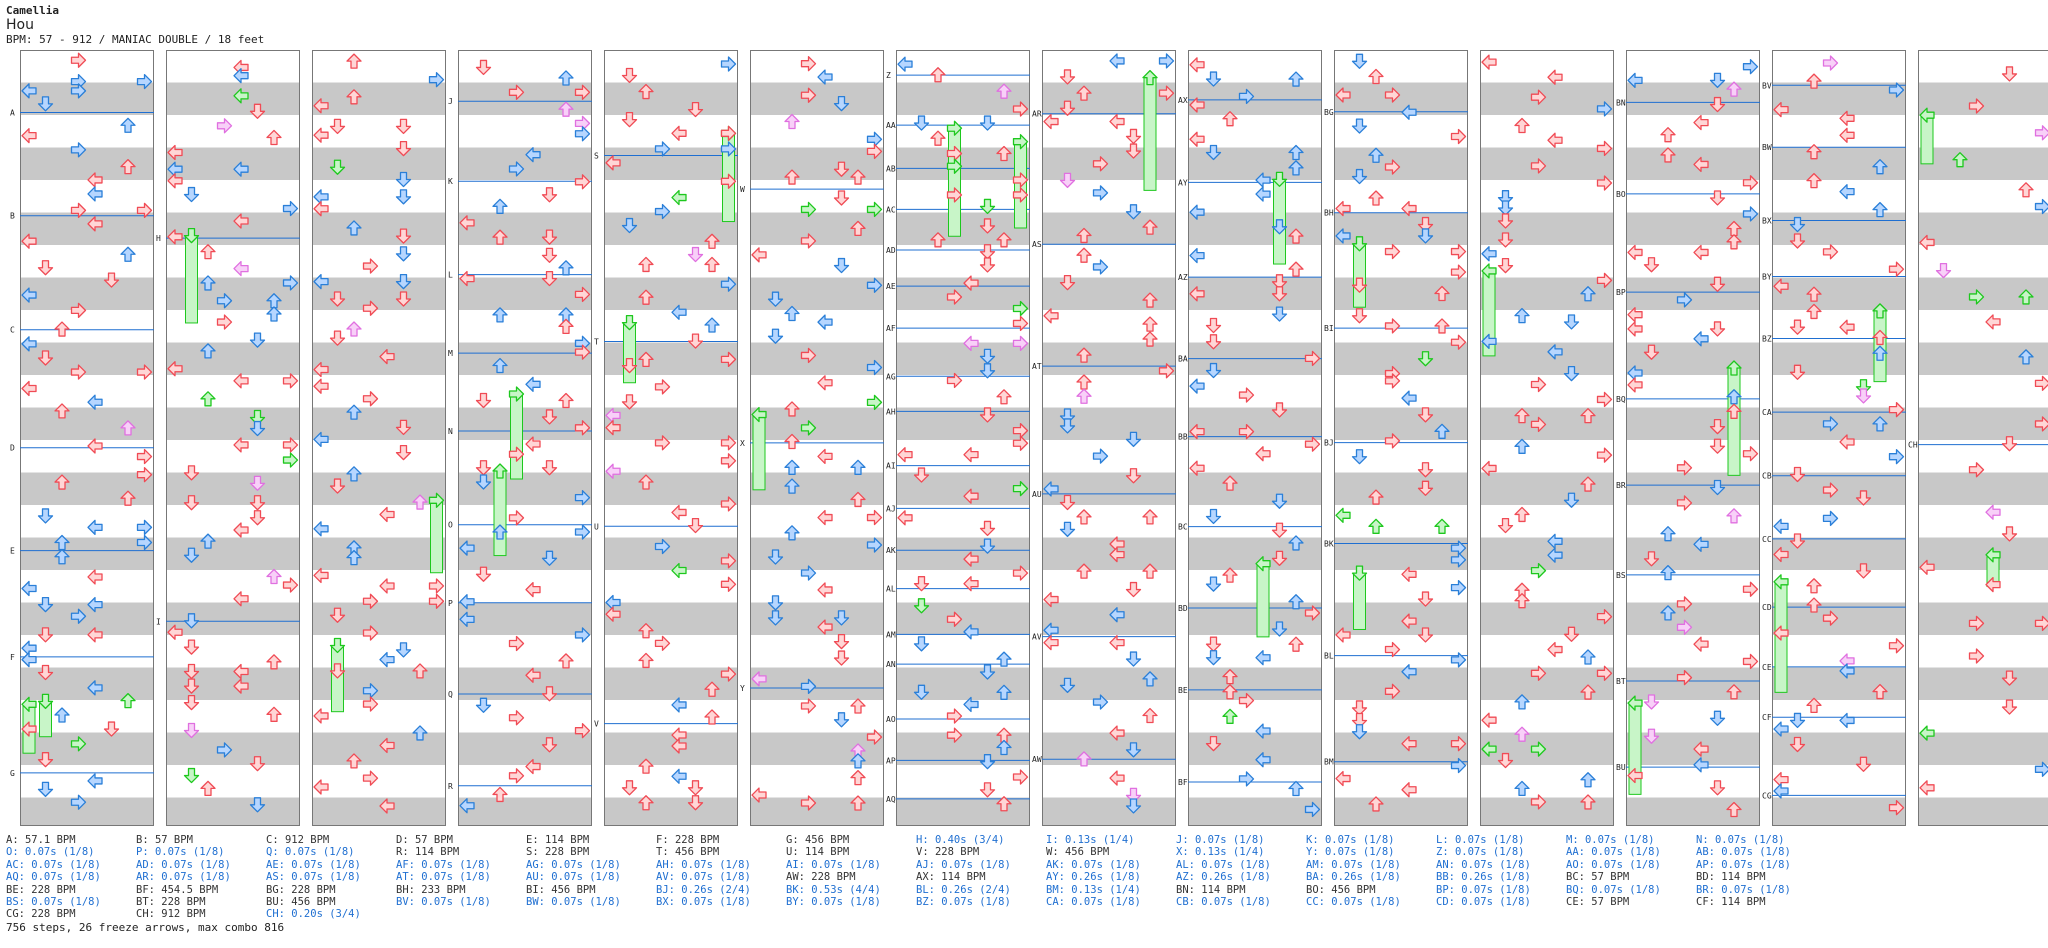  What do you see at coordinates (171, 902) in the screenshot?
I see `bpm-legend-entry: BT: 228 BPM` at bounding box center [171, 902].